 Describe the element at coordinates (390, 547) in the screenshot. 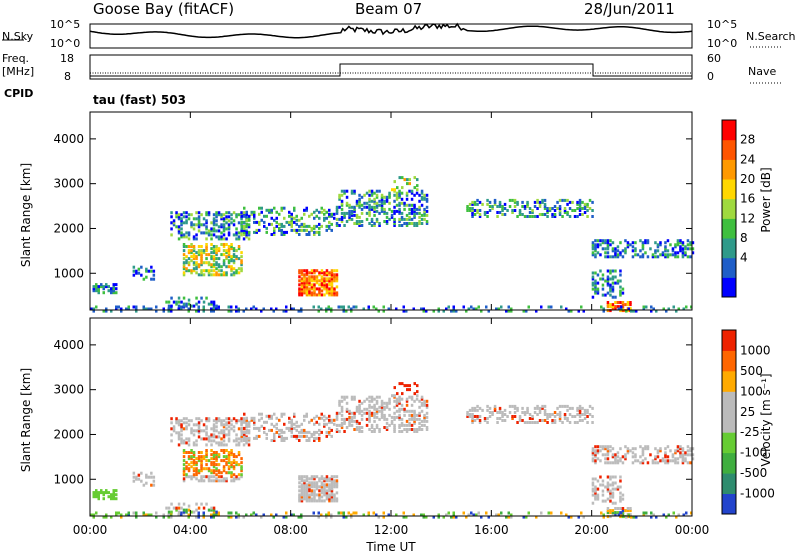

I see `time-xlabel: Time UT` at that location.